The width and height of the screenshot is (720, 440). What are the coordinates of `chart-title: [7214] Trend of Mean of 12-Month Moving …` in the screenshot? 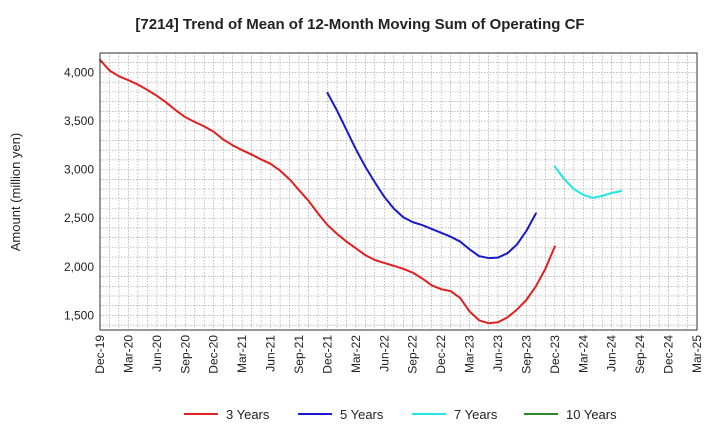 It's located at (359, 24).